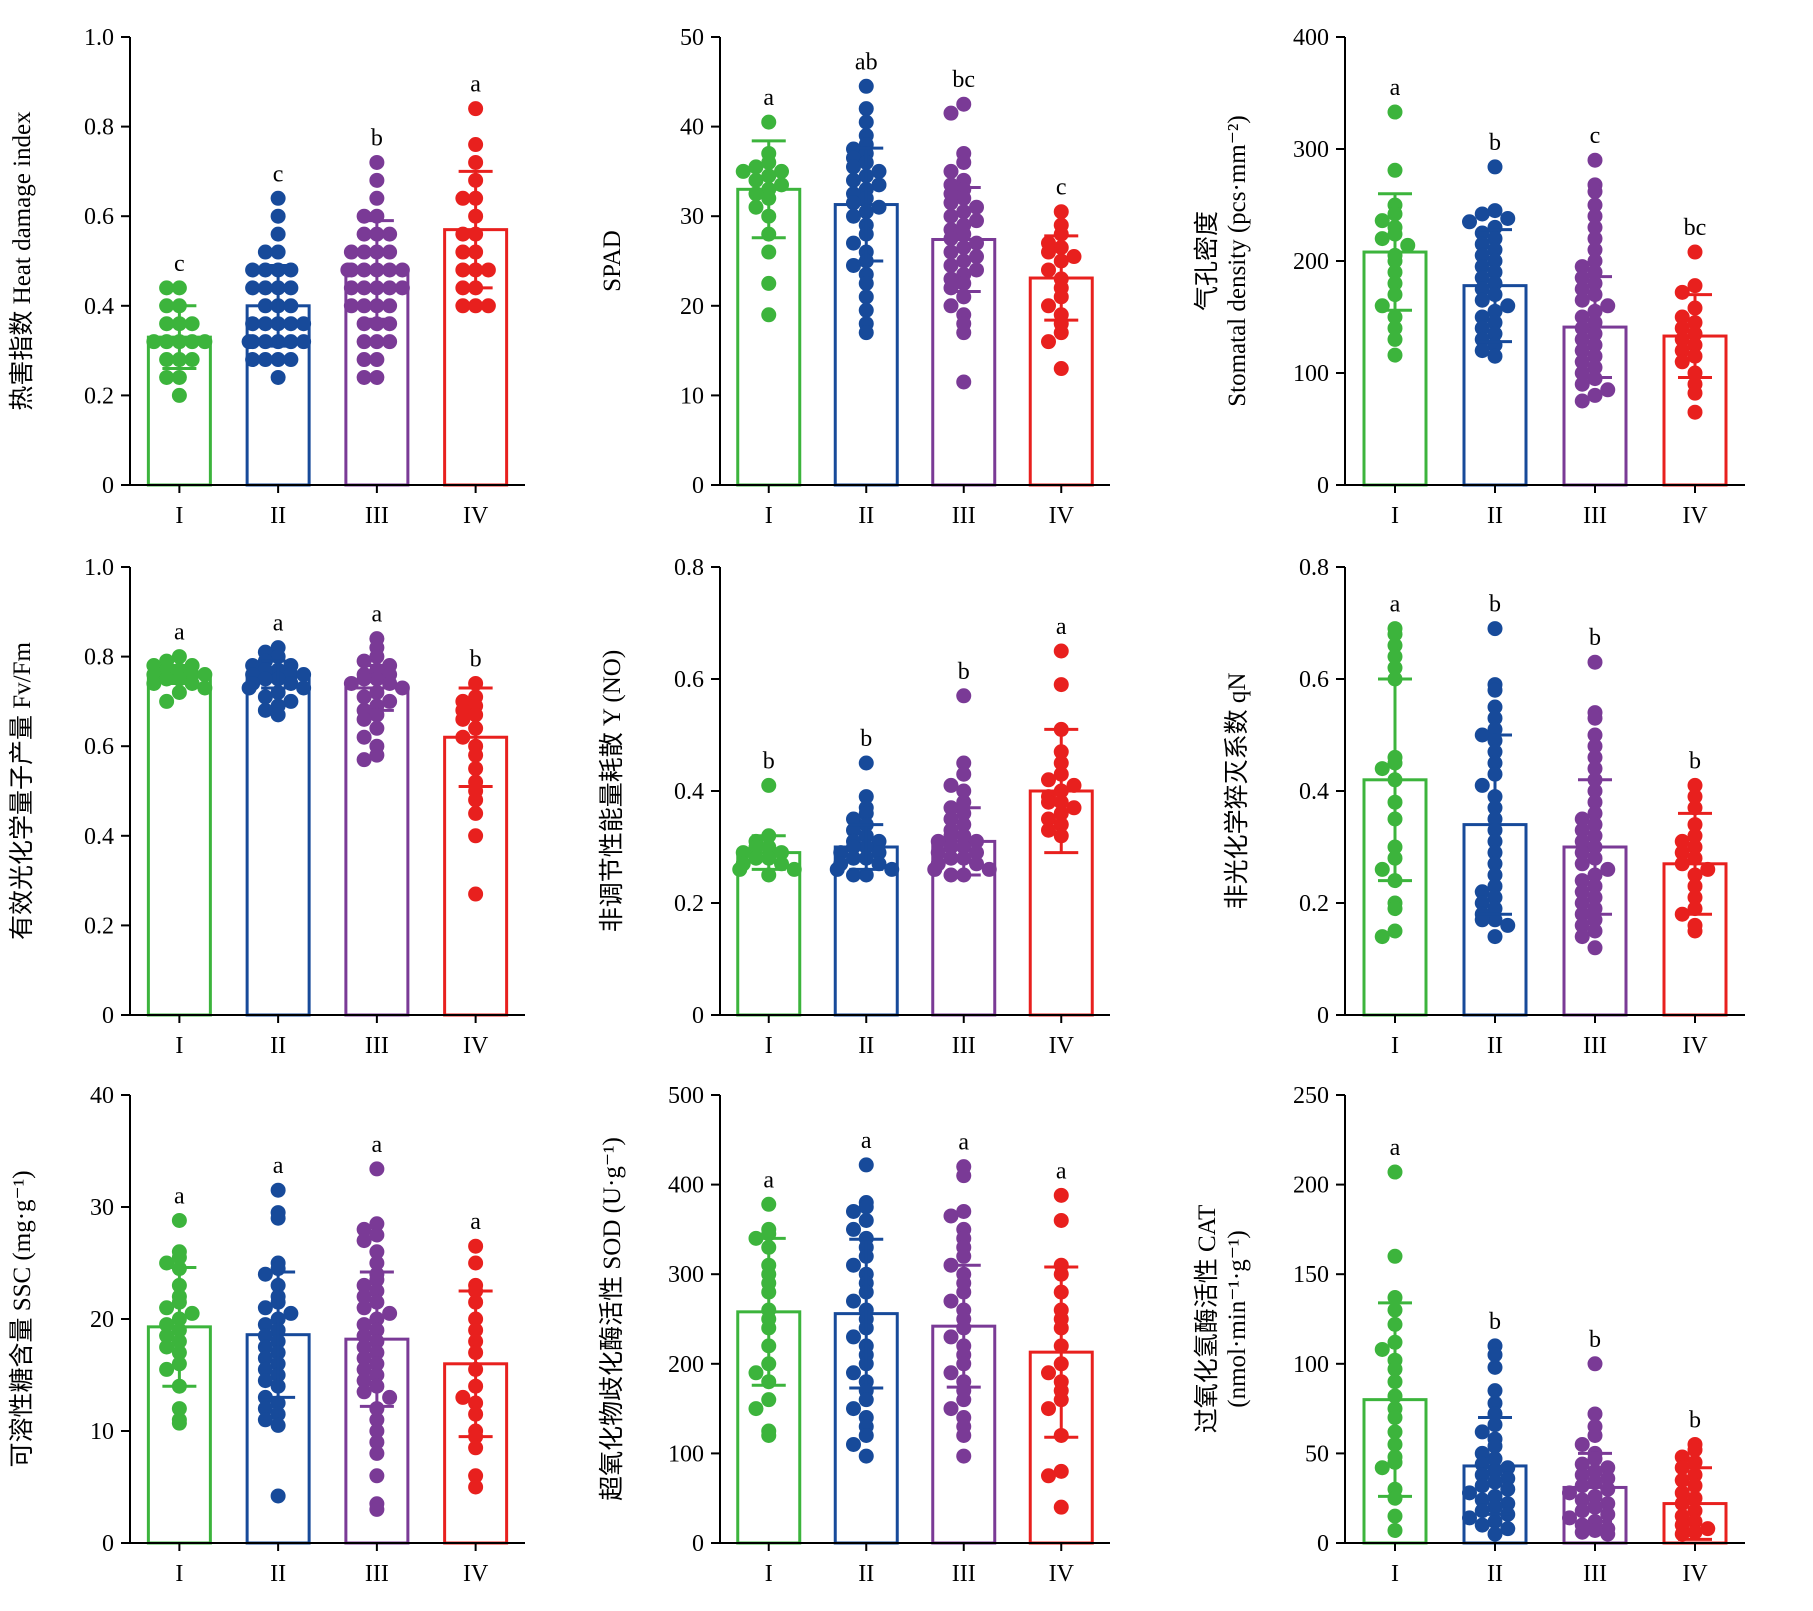 The width and height of the screenshot is (1813, 1611). Describe the element at coordinates (1311, 374) in the screenshot. I see `y-tick-label: 100` at that location.